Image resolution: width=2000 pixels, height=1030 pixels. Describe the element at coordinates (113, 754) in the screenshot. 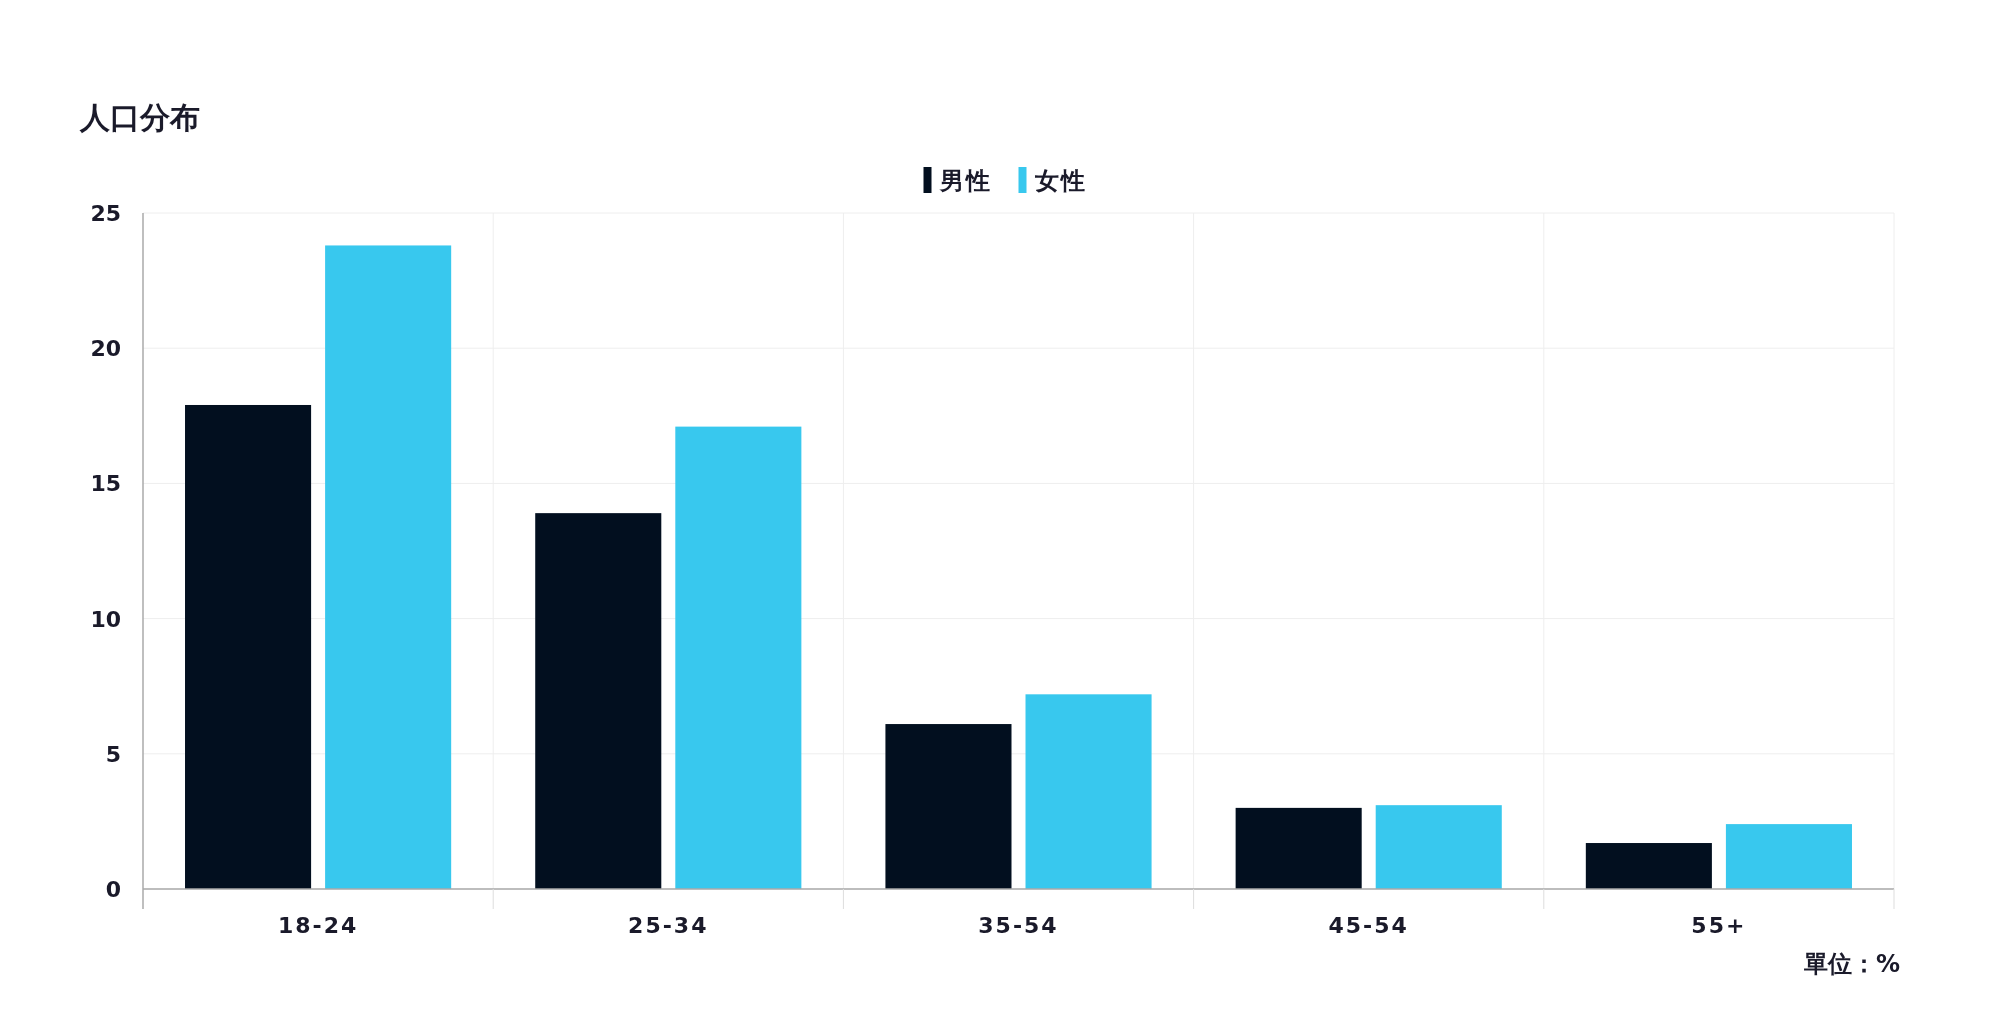

I see `y-tick-label: 5` at that location.